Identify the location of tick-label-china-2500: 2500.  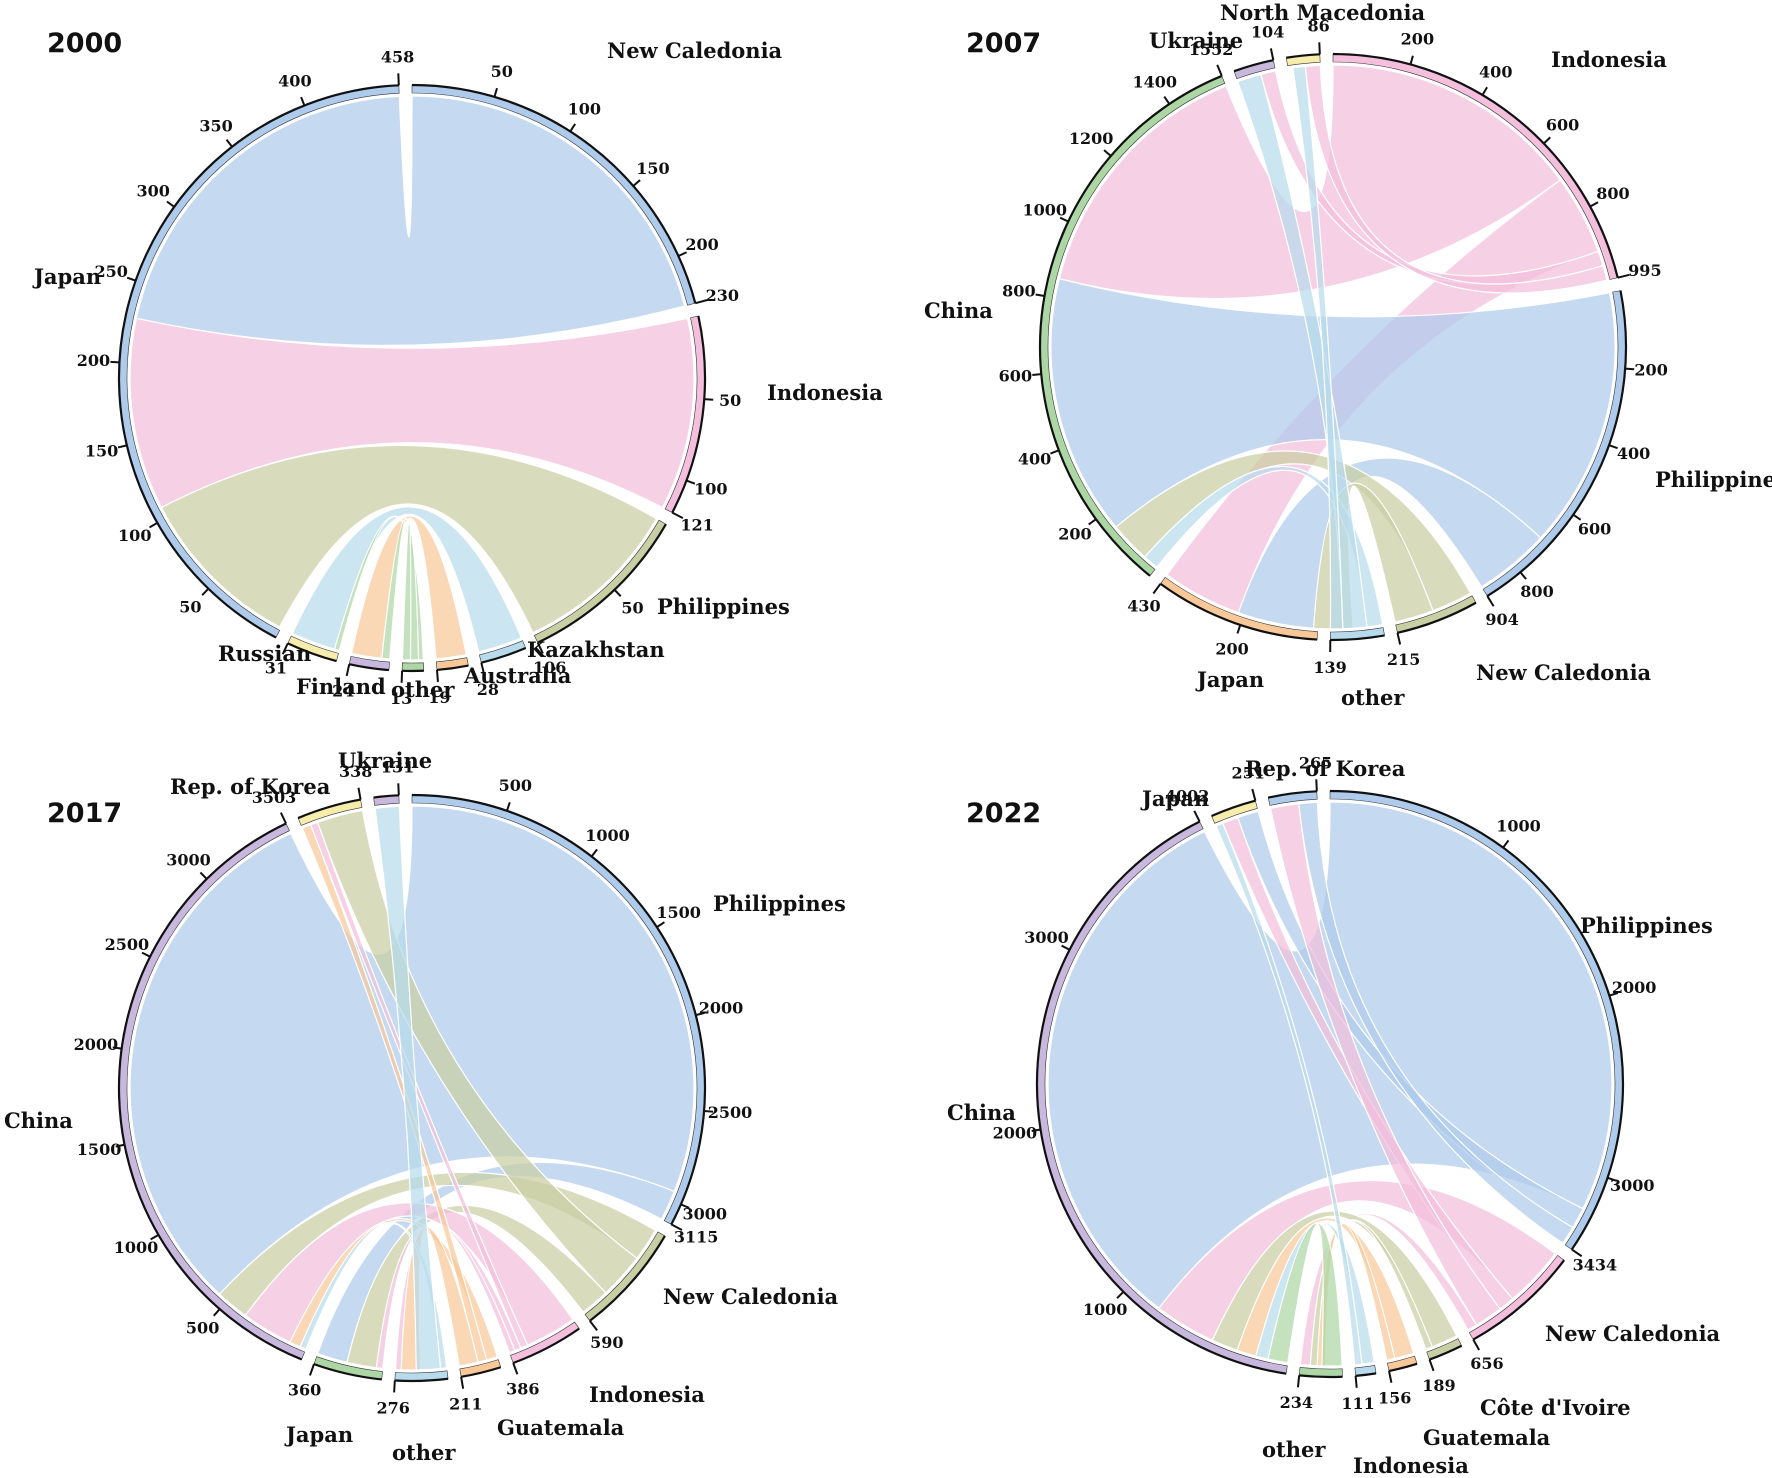
(127, 944).